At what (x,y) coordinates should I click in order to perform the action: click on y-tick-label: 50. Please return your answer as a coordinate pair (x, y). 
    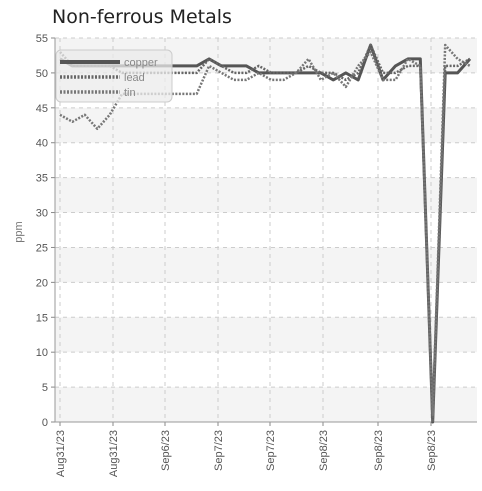
    Looking at the image, I should click on (42, 74).